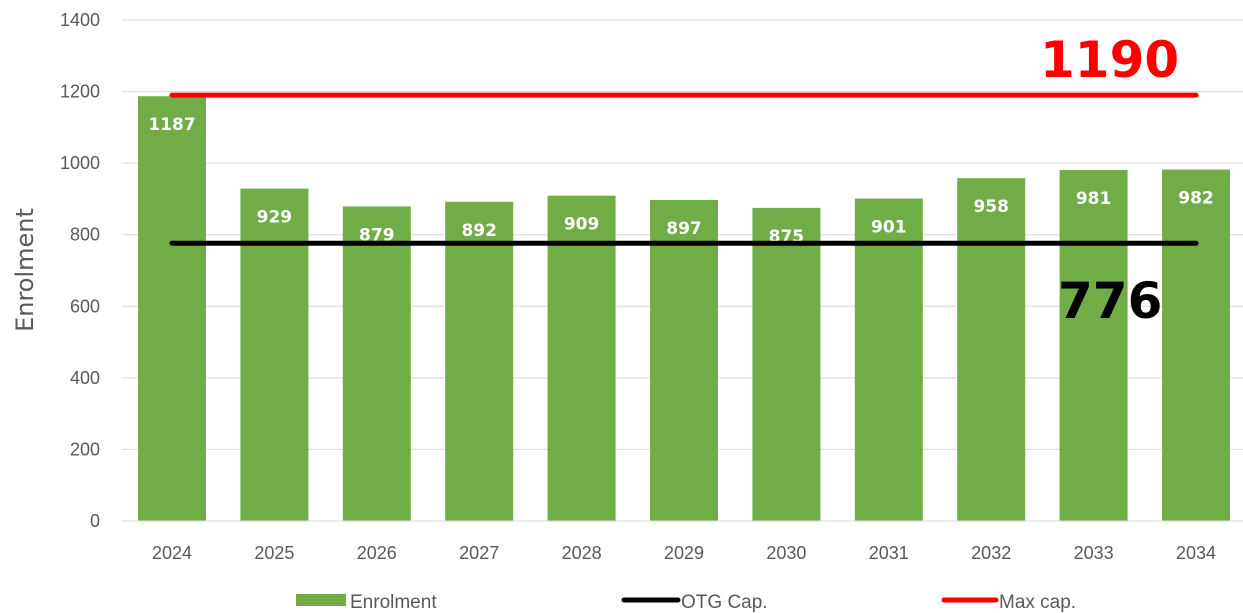 The image size is (1243, 613). I want to click on x-tick-label: 2030, so click(786, 553).